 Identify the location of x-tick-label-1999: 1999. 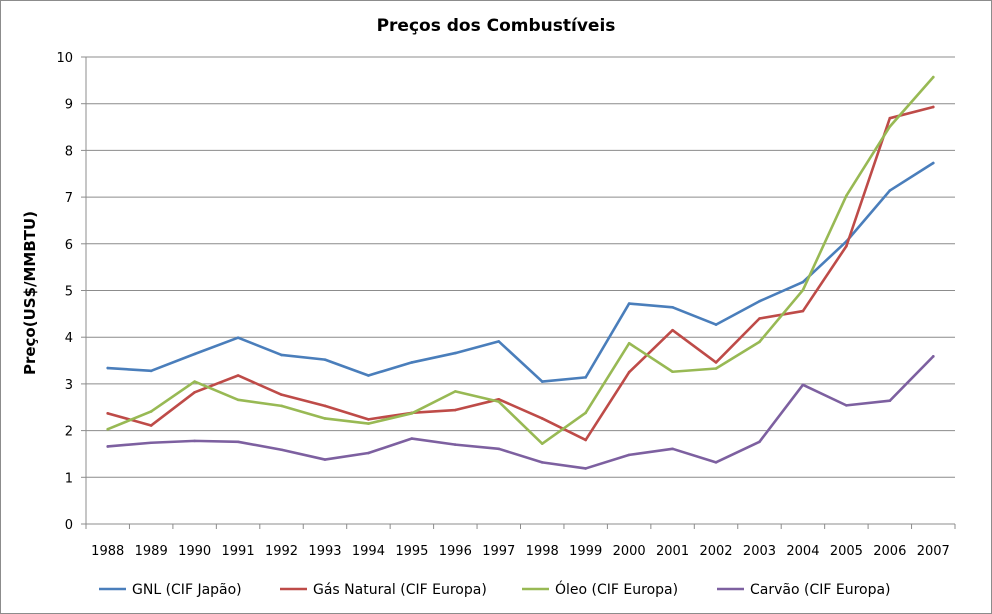
(585, 551).